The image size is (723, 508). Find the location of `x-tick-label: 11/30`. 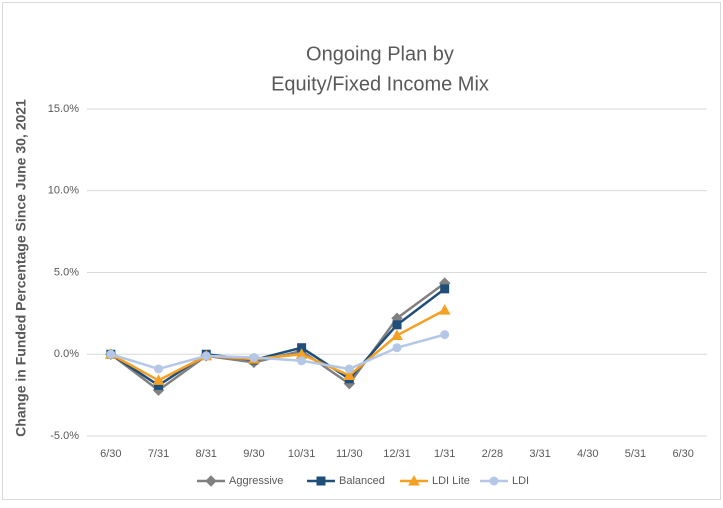

x-tick-label: 11/30 is located at coordinates (349, 454).